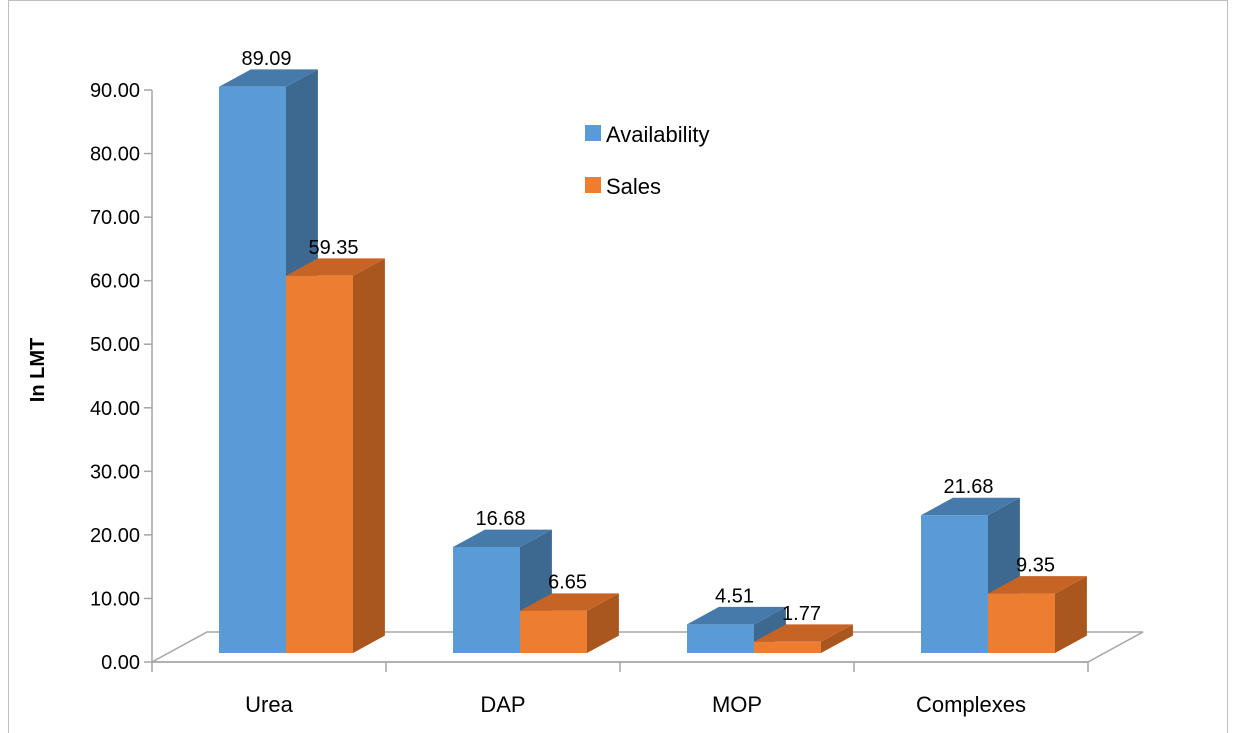 This screenshot has width=1238, height=733. Describe the element at coordinates (252, 369) in the screenshot. I see `bar-availability-urea` at that location.